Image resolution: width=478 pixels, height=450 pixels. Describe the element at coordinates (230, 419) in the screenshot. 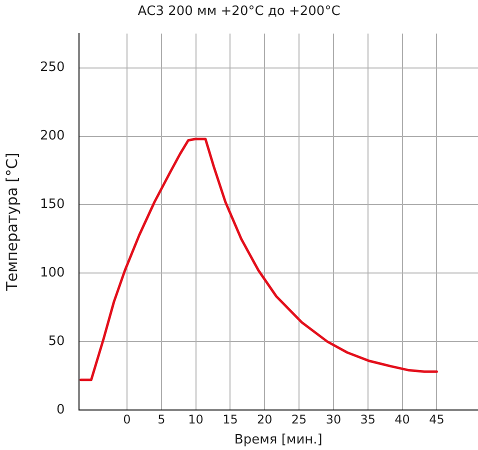

I see `x-tick-label: 15` at that location.